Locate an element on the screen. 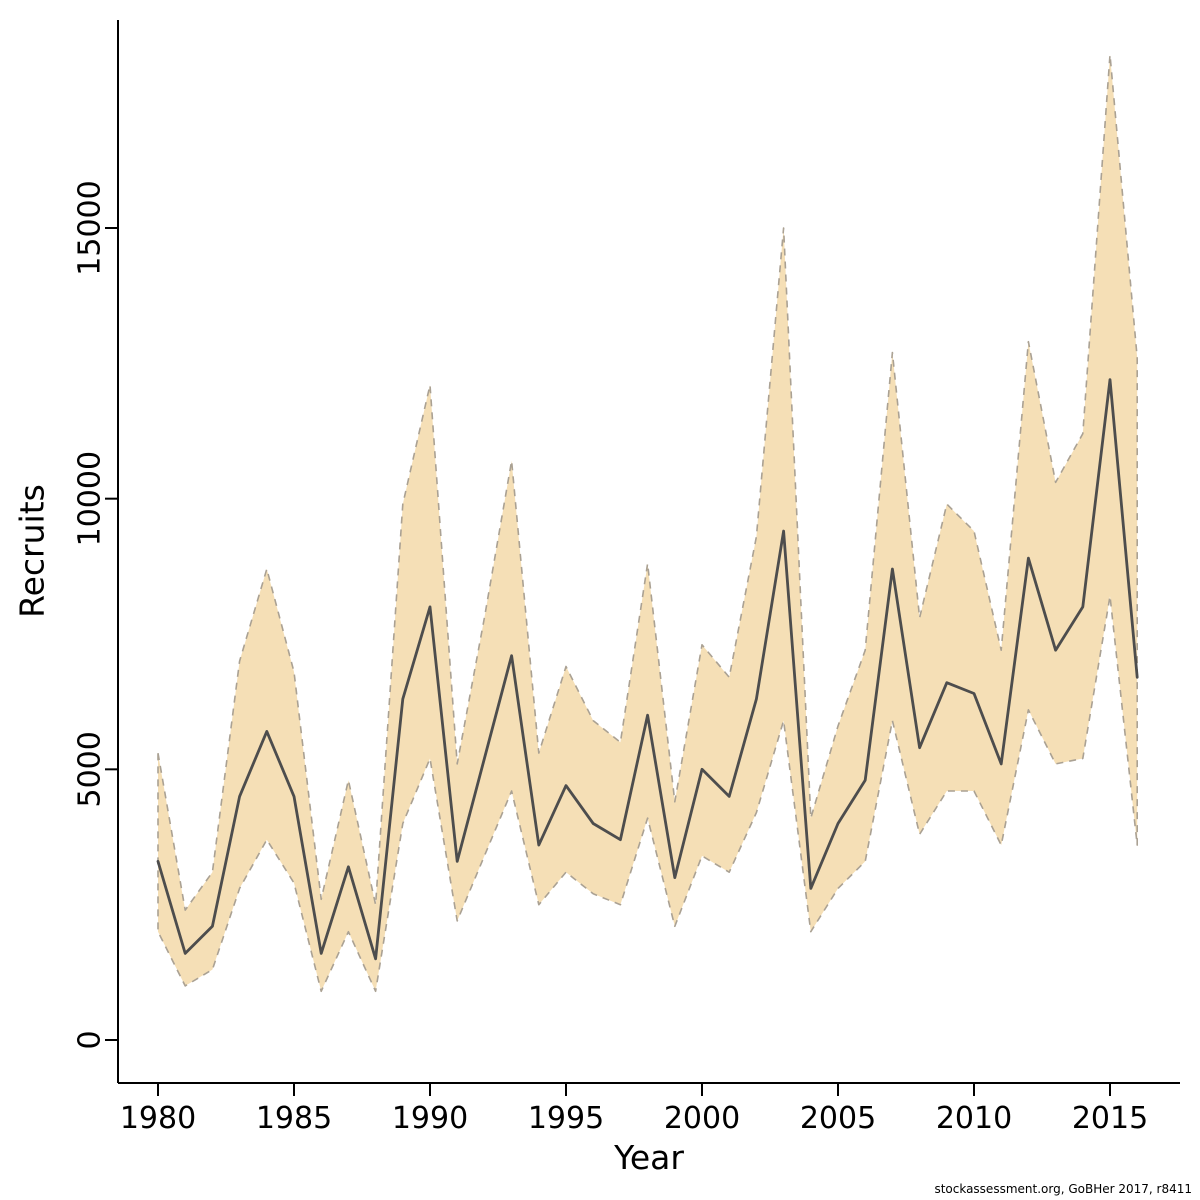  x-tick-label: 1990 is located at coordinates (430, 1118).